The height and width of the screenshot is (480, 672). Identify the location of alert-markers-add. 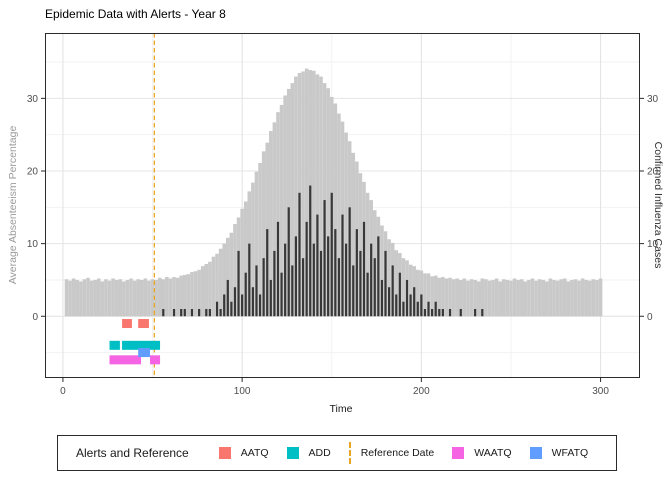
(135, 345).